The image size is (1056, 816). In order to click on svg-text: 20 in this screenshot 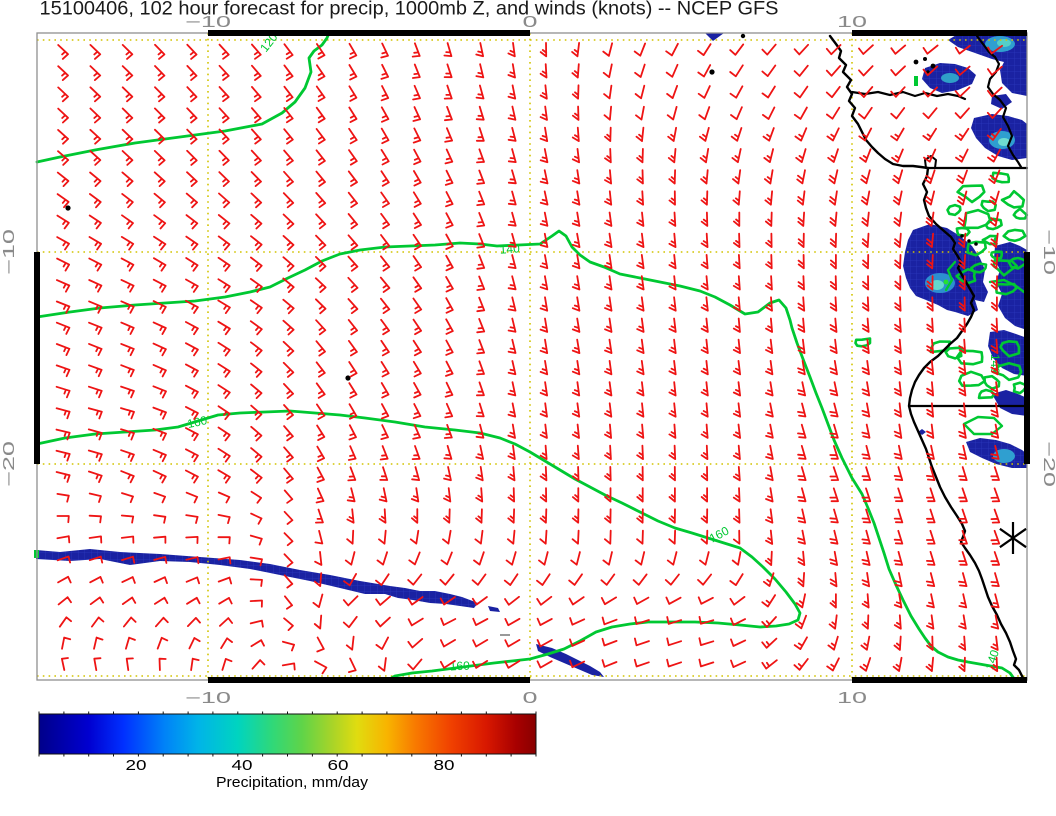, I will do `click(136, 765)`.